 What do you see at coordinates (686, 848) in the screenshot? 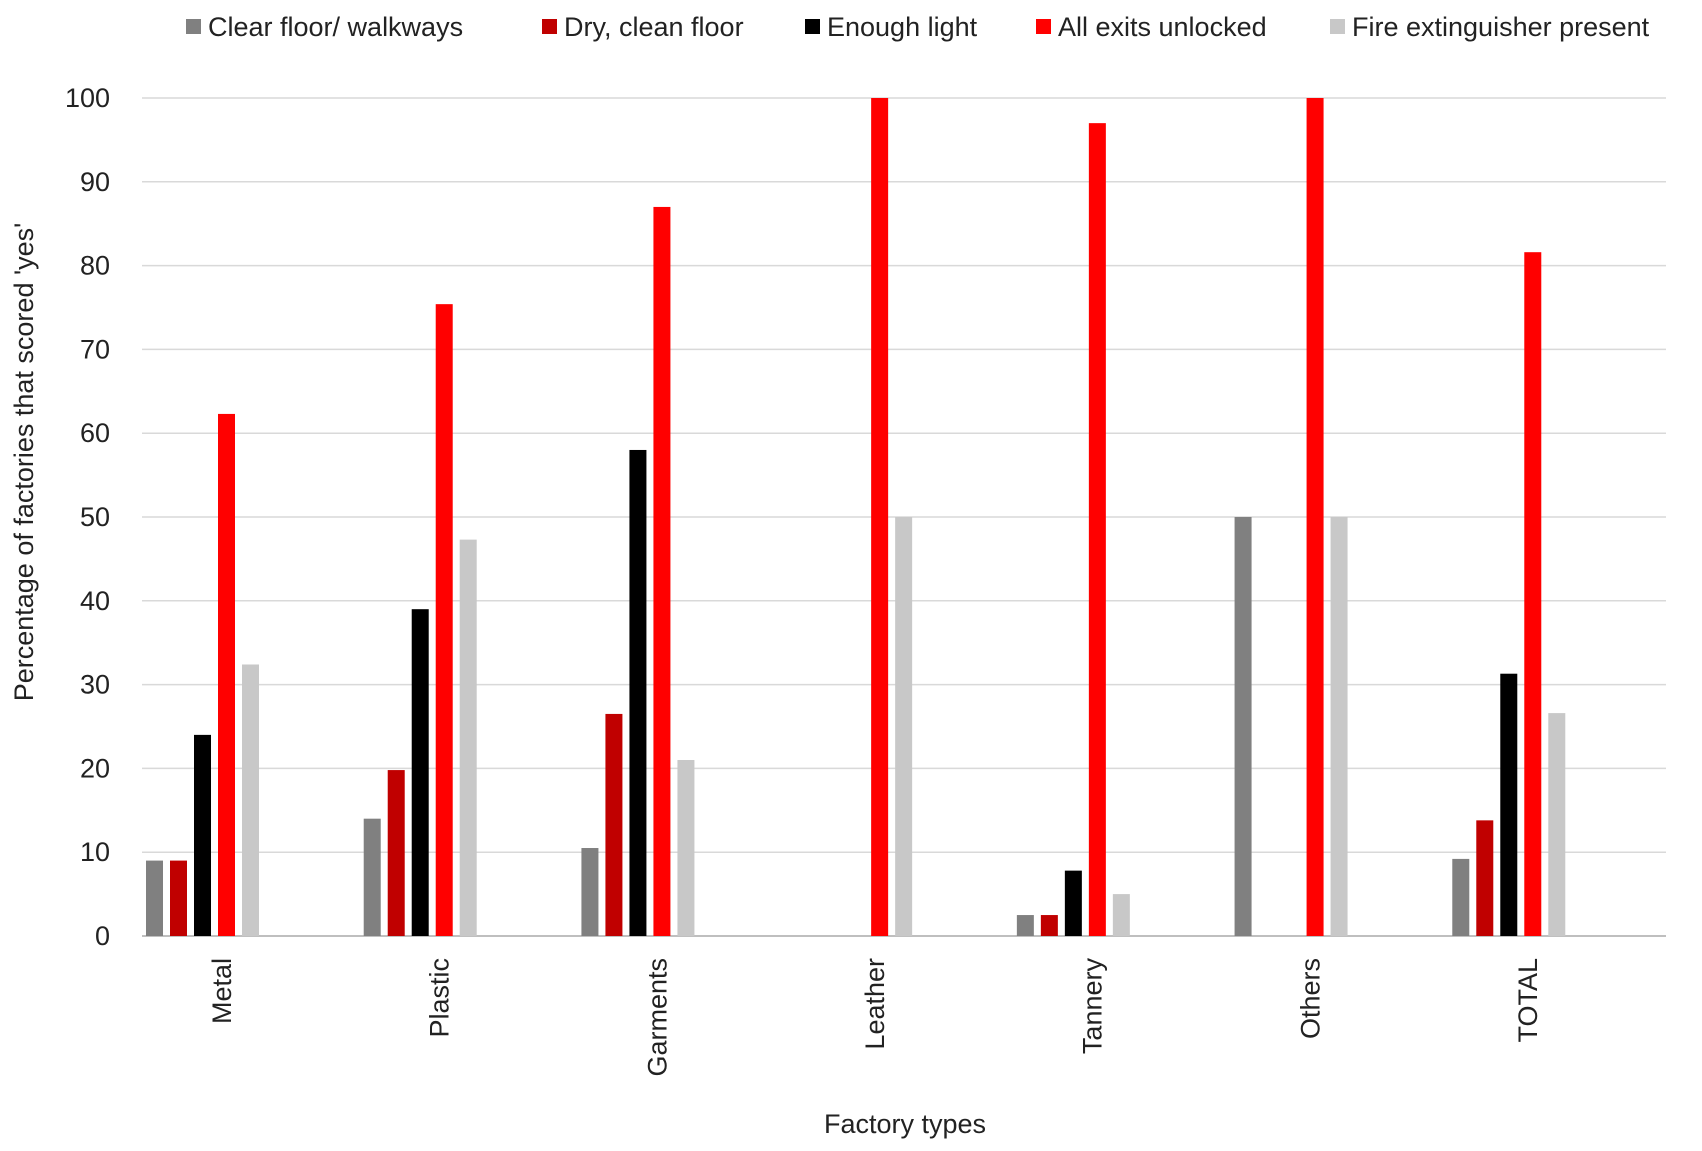
I see `bar-garments-fire-extinguisher-present` at bounding box center [686, 848].